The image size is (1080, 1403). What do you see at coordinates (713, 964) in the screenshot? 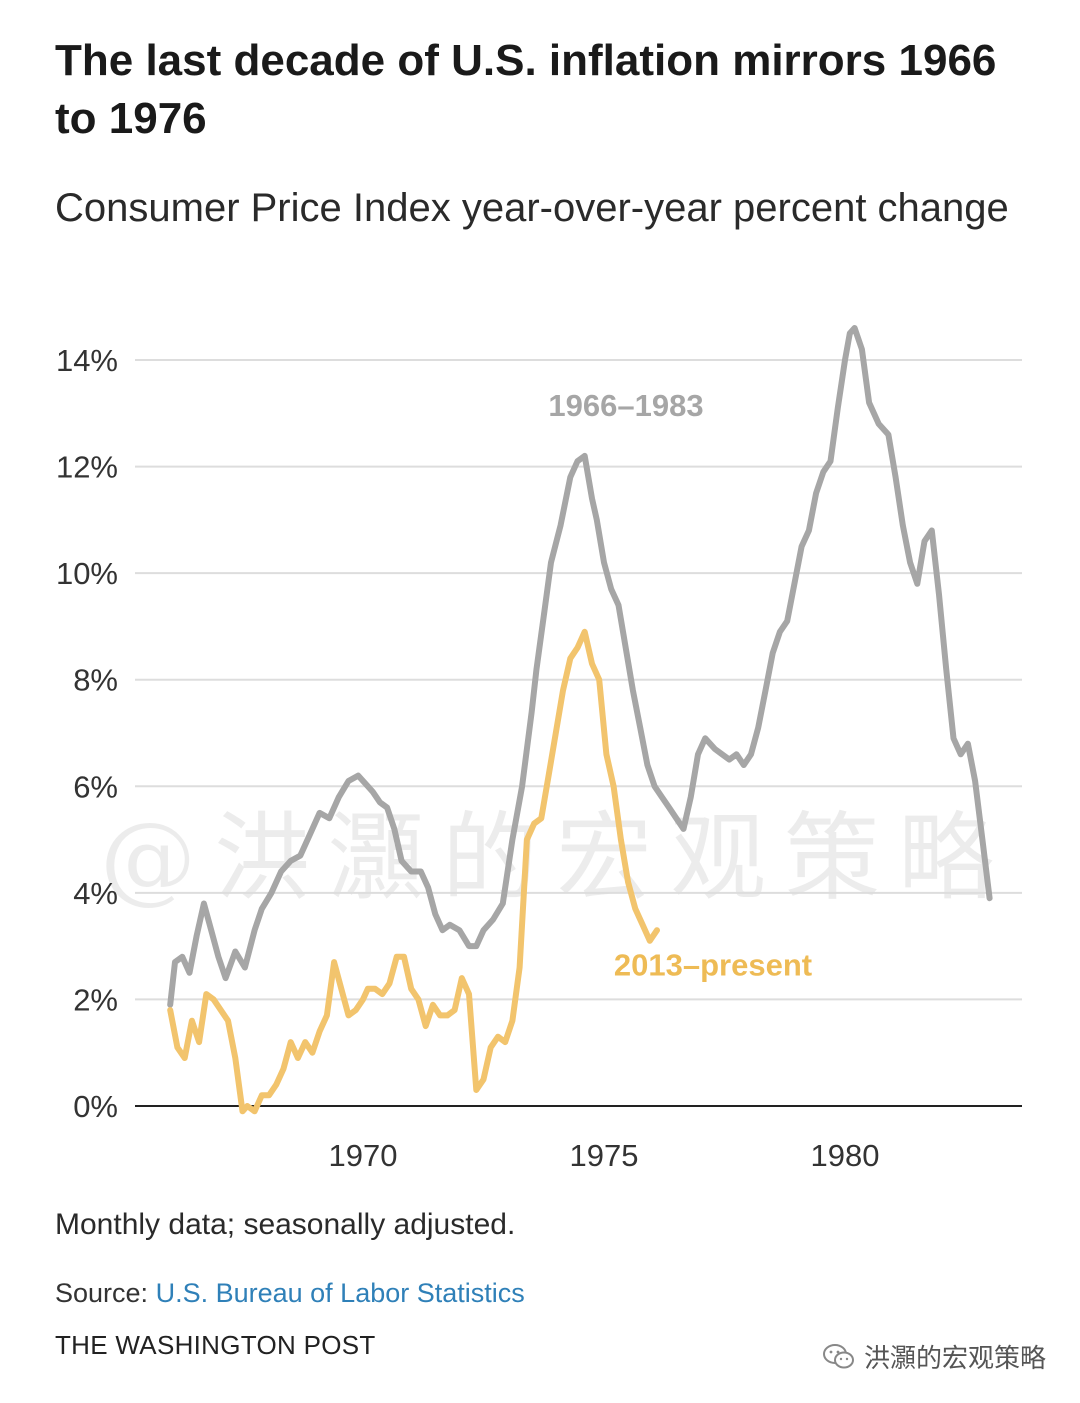
I see `series-label-2013-present: 2013–present` at bounding box center [713, 964].